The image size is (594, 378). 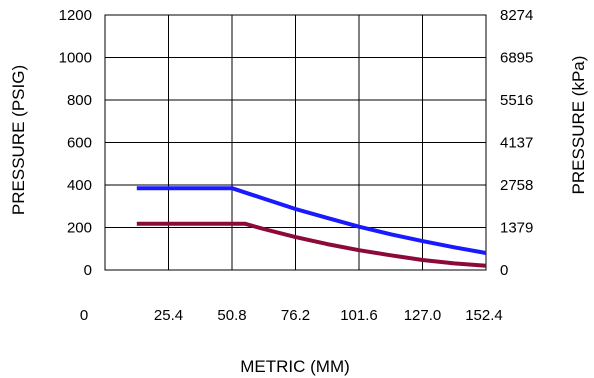 What do you see at coordinates (516, 100) in the screenshot?
I see `y-tick-label-right: 5516` at bounding box center [516, 100].